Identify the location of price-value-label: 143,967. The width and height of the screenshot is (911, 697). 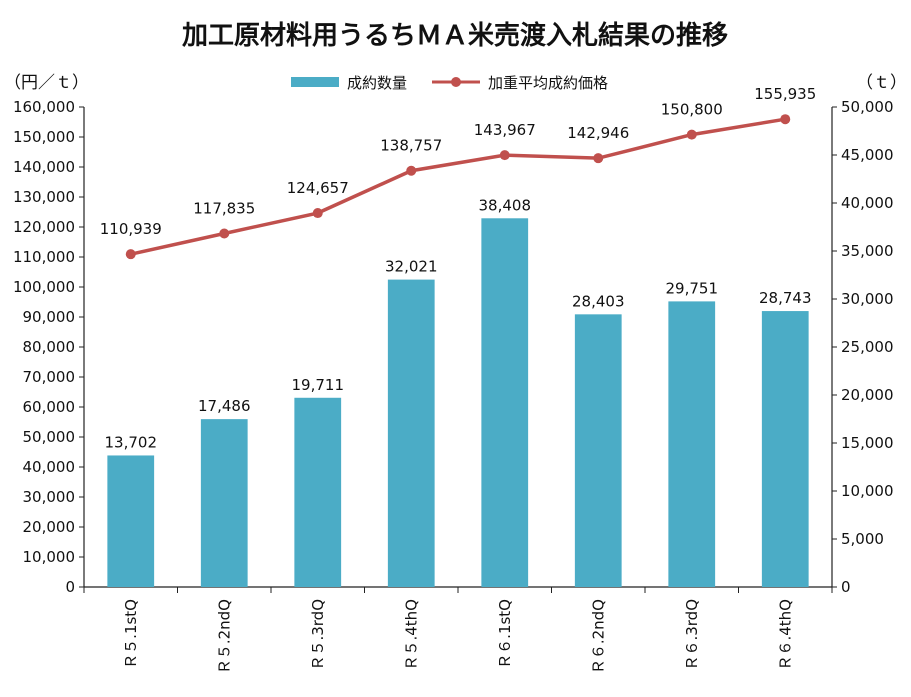
(505, 130).